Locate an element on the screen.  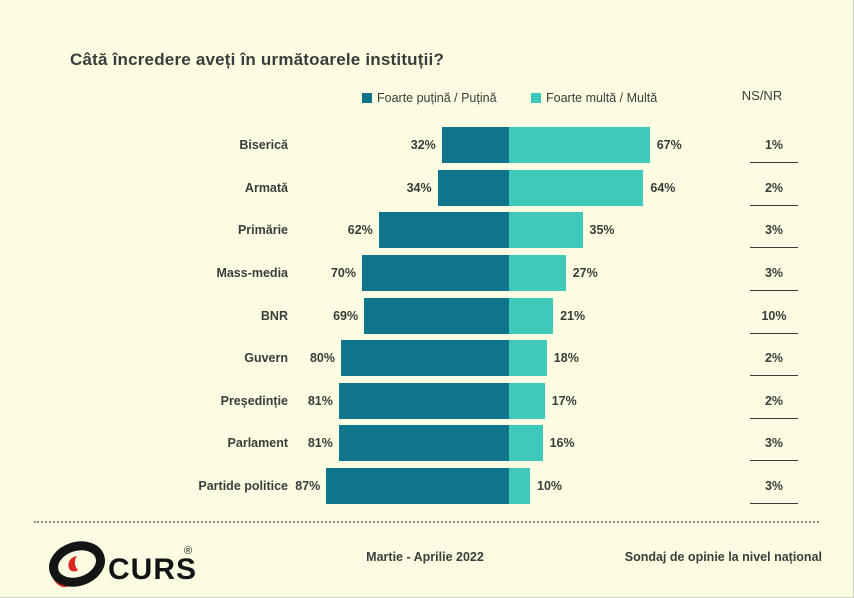
nsnr-column-header: NS/NR is located at coordinates (762, 95).